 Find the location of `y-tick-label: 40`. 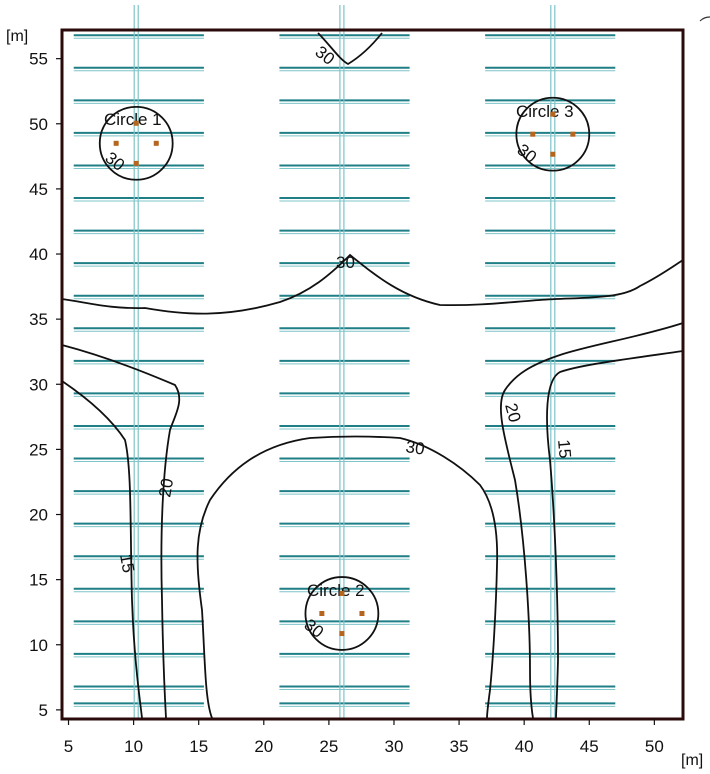

y-tick-label: 40 is located at coordinates (38, 254).